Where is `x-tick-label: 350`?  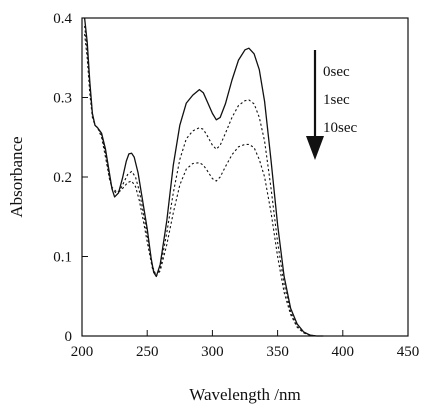
x-tick-label: 350 is located at coordinates (277, 352).